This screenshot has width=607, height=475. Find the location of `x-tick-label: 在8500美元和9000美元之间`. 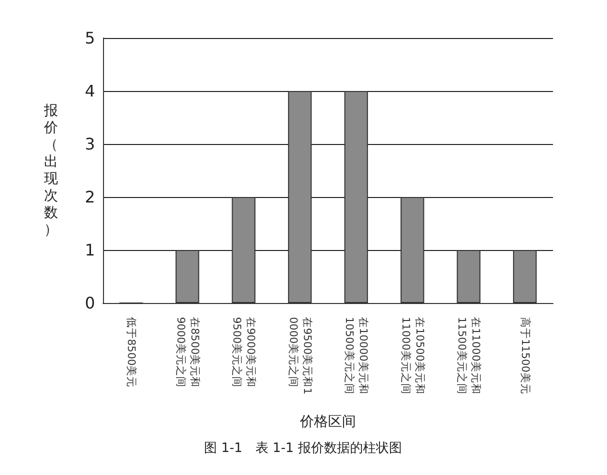

x-tick-label: 在8500美元和9000美元之间 is located at coordinates (188, 352).